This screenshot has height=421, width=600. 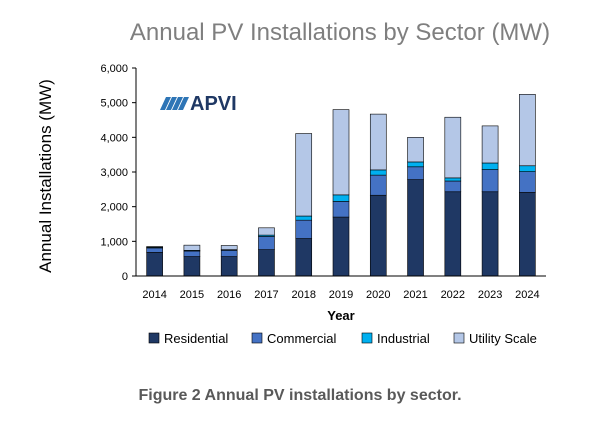 I want to click on bar-utility-scale-2015, so click(x=192, y=247).